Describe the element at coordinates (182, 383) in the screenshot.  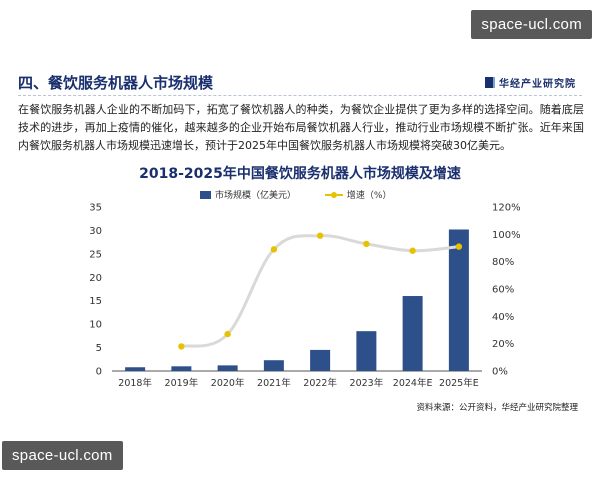
I see `x-tick-label: 2019年` at that location.